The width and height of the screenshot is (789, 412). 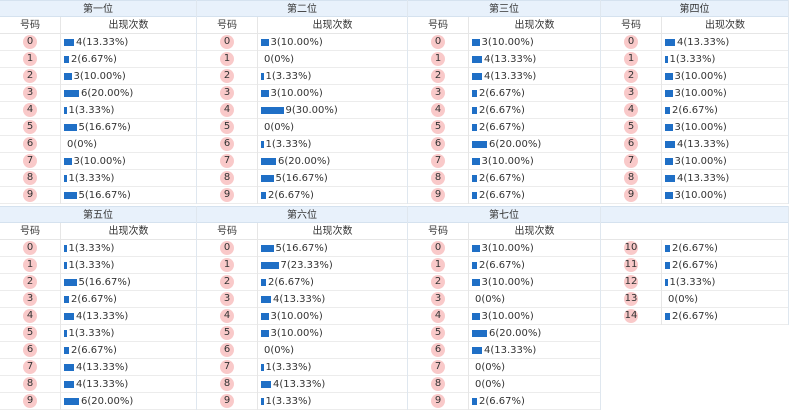 I want to click on number-cell: 11, so click(x=631, y=265).